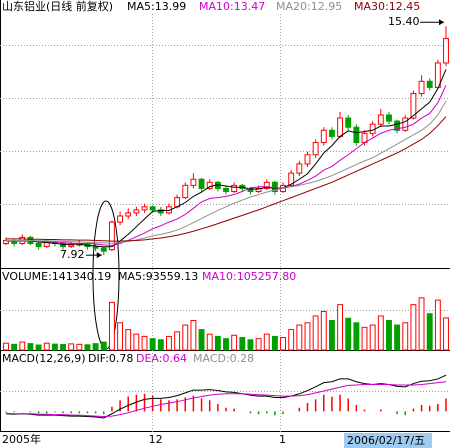  I want to click on annotation: 7.92, so click(72, 254).